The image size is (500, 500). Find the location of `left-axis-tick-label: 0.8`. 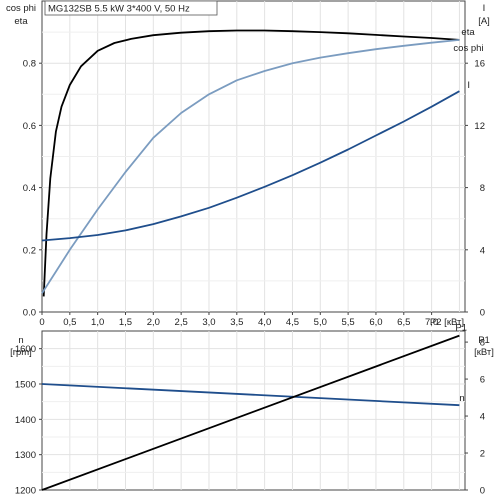

left-axis-tick-label: 0.8 is located at coordinates (29, 64).